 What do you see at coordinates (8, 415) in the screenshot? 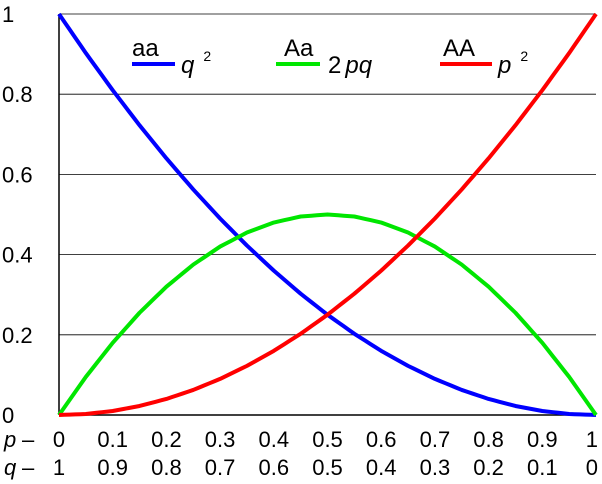
I see `y-tick-label: 0` at bounding box center [8, 415].